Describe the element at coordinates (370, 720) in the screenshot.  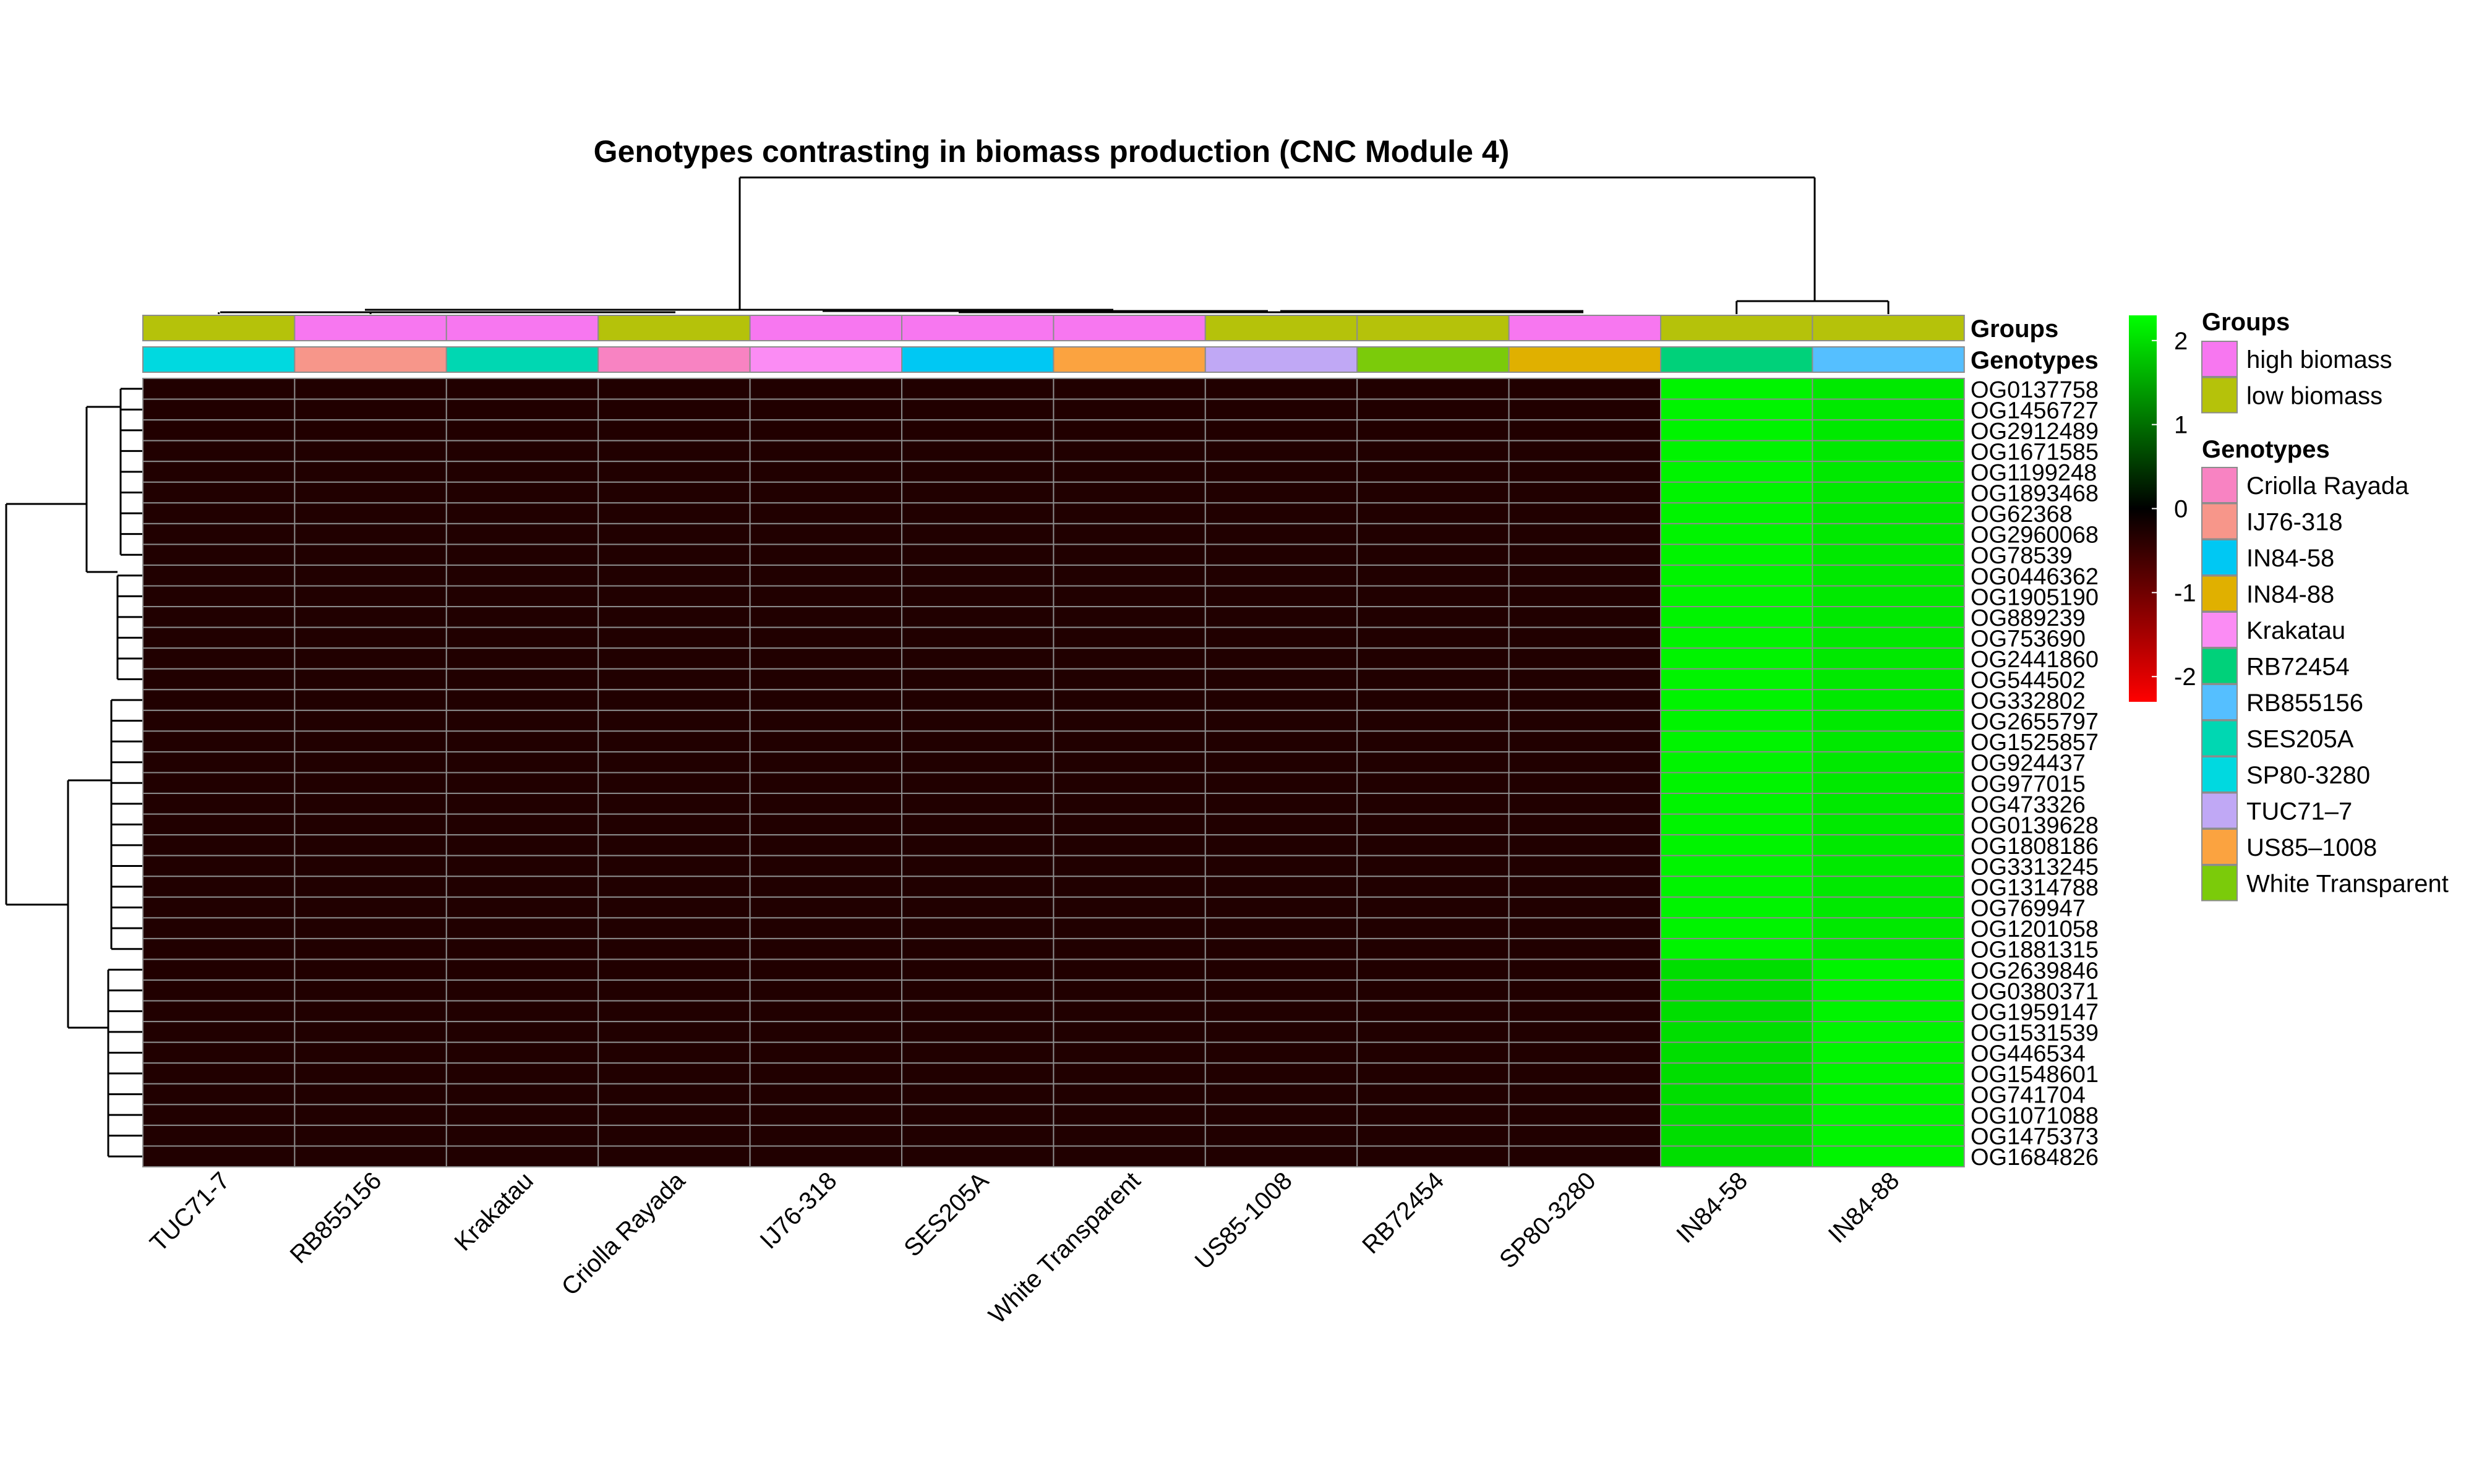
I see `cell-og2655797-rb855156` at that location.